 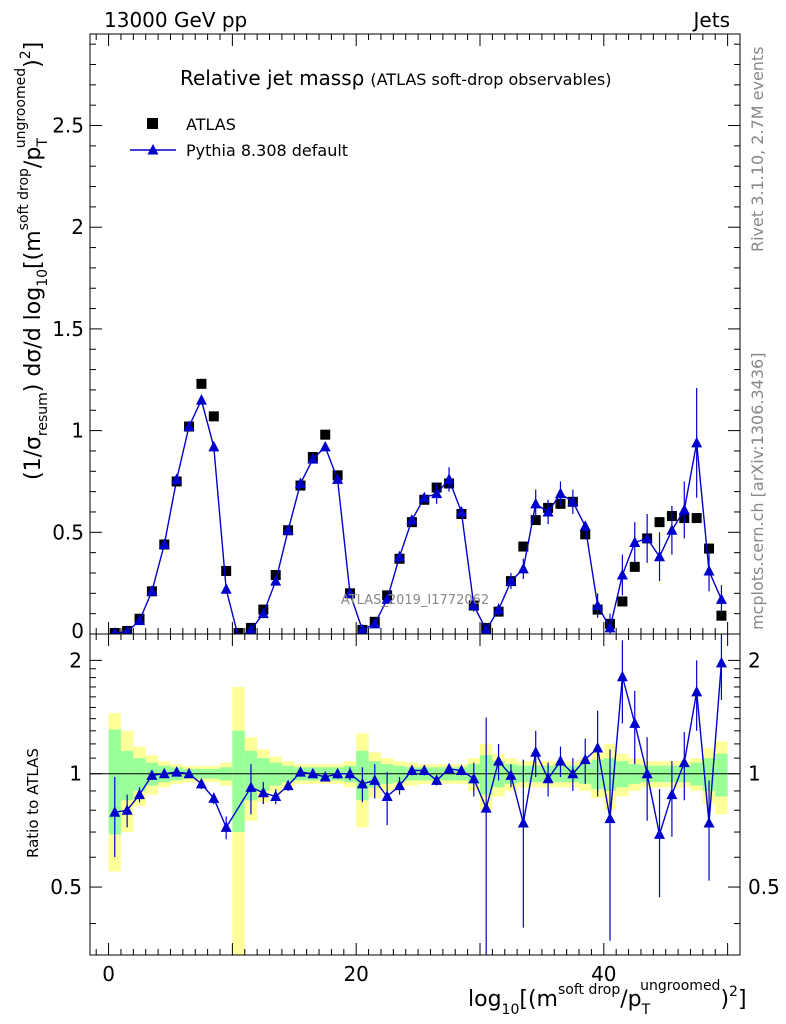 I want to click on y-axis-label-part: /p, so click(x=33, y=157).